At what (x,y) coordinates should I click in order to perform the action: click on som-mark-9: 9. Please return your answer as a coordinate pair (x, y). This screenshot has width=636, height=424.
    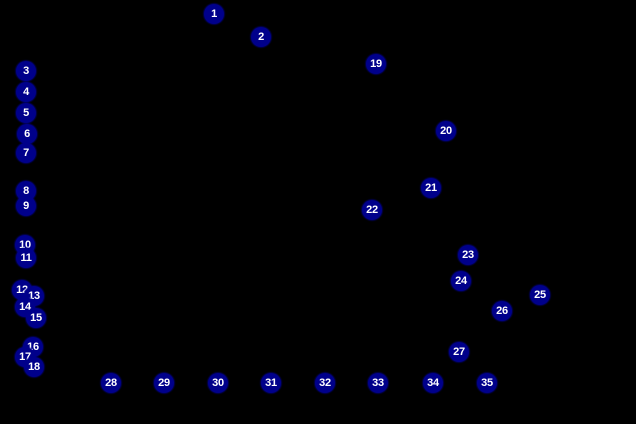
    Looking at the image, I should click on (26, 206).